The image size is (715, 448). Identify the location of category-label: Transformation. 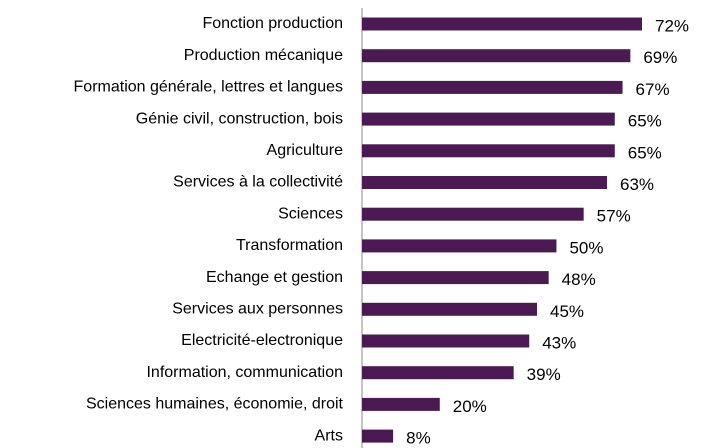
(289, 245).